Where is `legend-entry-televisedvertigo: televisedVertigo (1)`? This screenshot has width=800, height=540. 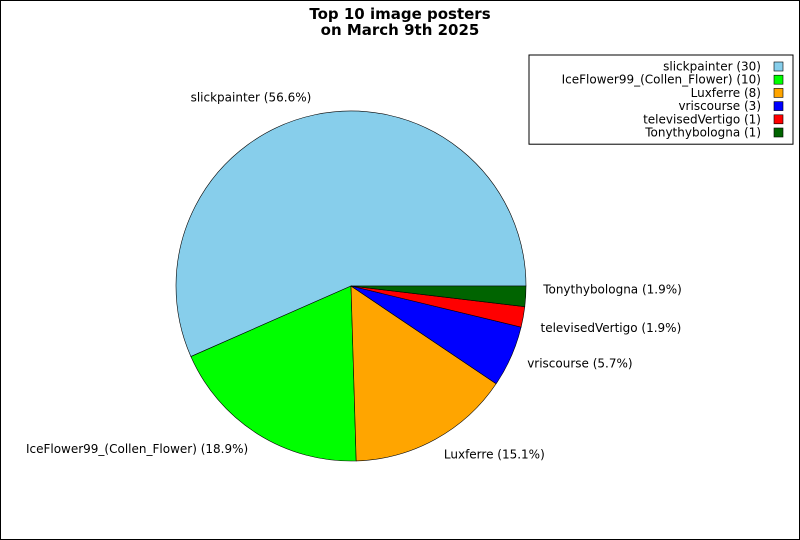 legend-entry-televisedvertigo: televisedVertigo (1) is located at coordinates (702, 119).